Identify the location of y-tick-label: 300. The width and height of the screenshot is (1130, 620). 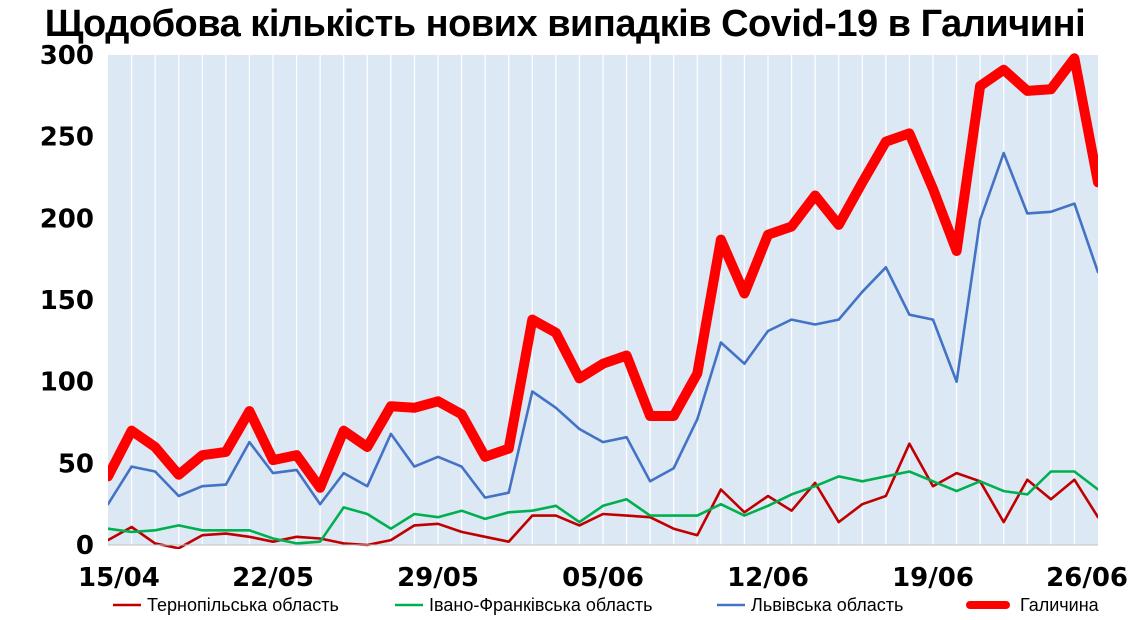
(67, 56).